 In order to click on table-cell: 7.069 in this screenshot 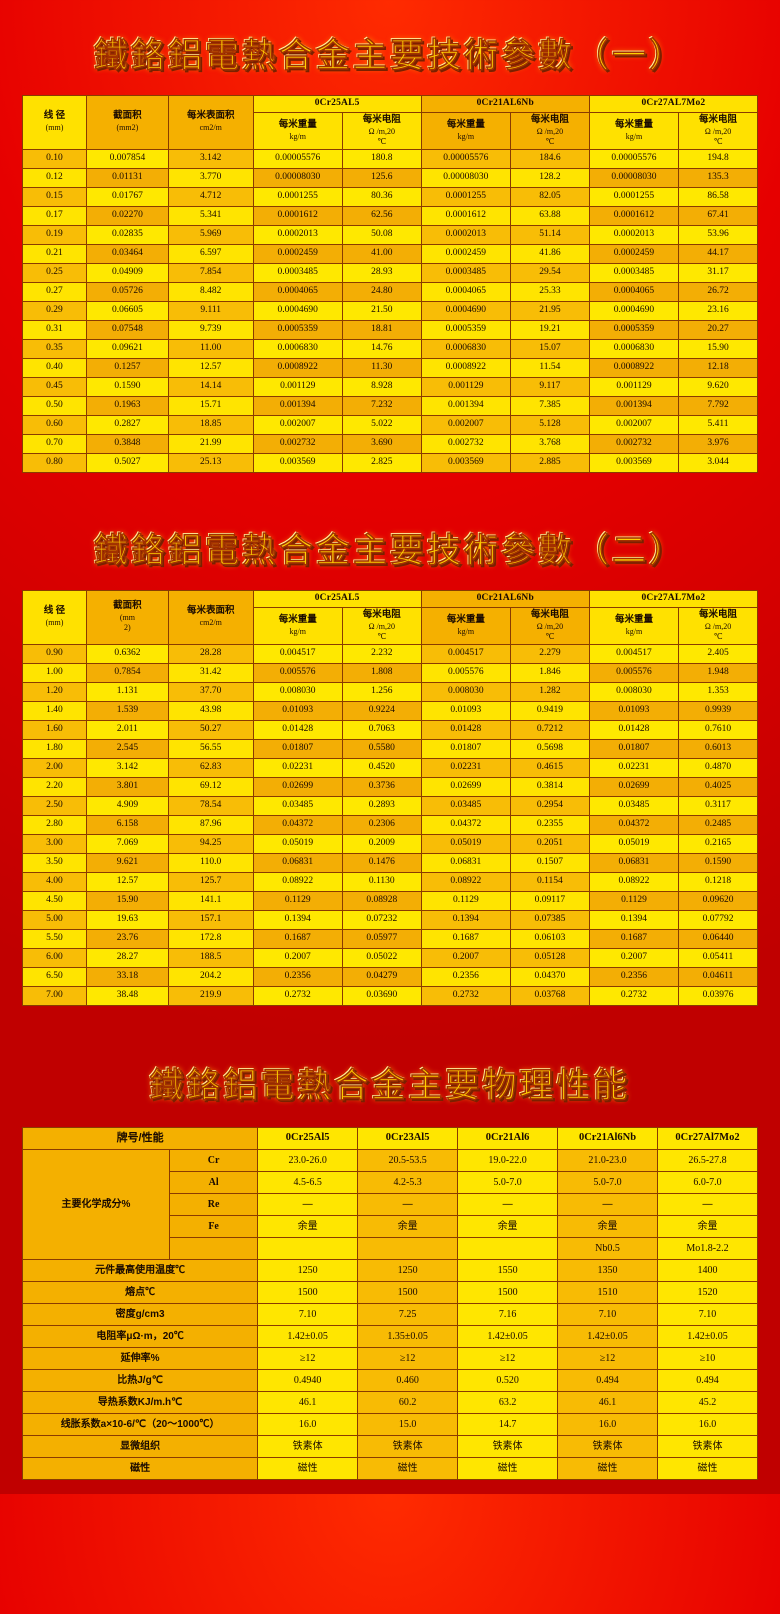, I will do `click(127, 843)`.